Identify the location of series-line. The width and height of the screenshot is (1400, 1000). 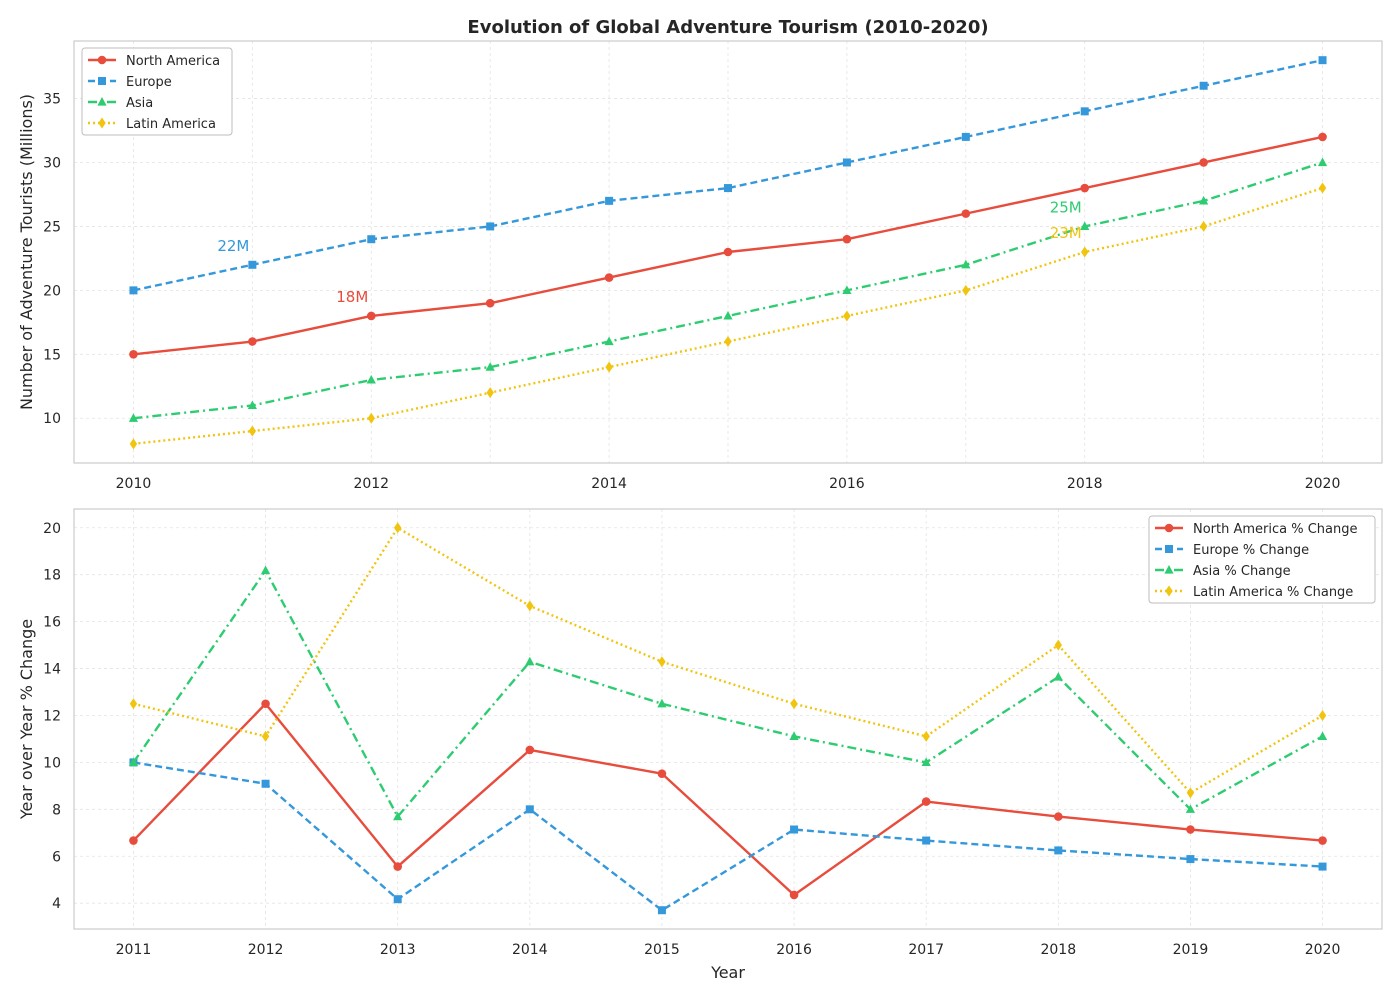
(728, 836).